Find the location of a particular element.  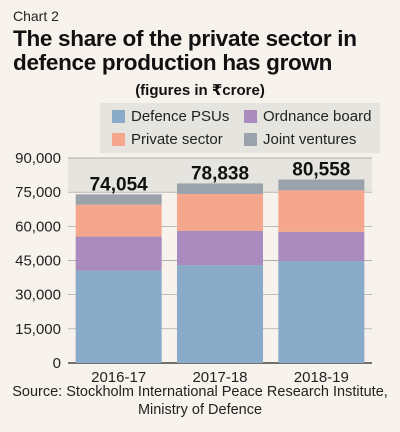

x-tick-label: 2017-18 is located at coordinates (219, 377).